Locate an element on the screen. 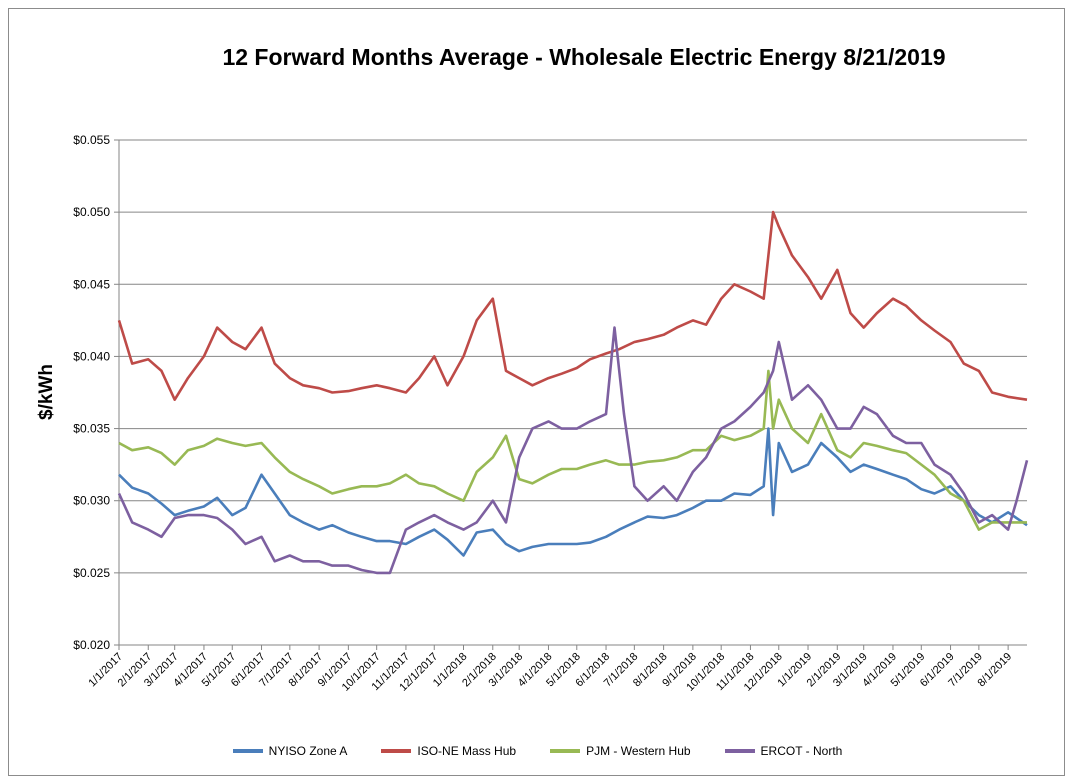  y-tick-label: $0.055 is located at coordinates (91, 140).